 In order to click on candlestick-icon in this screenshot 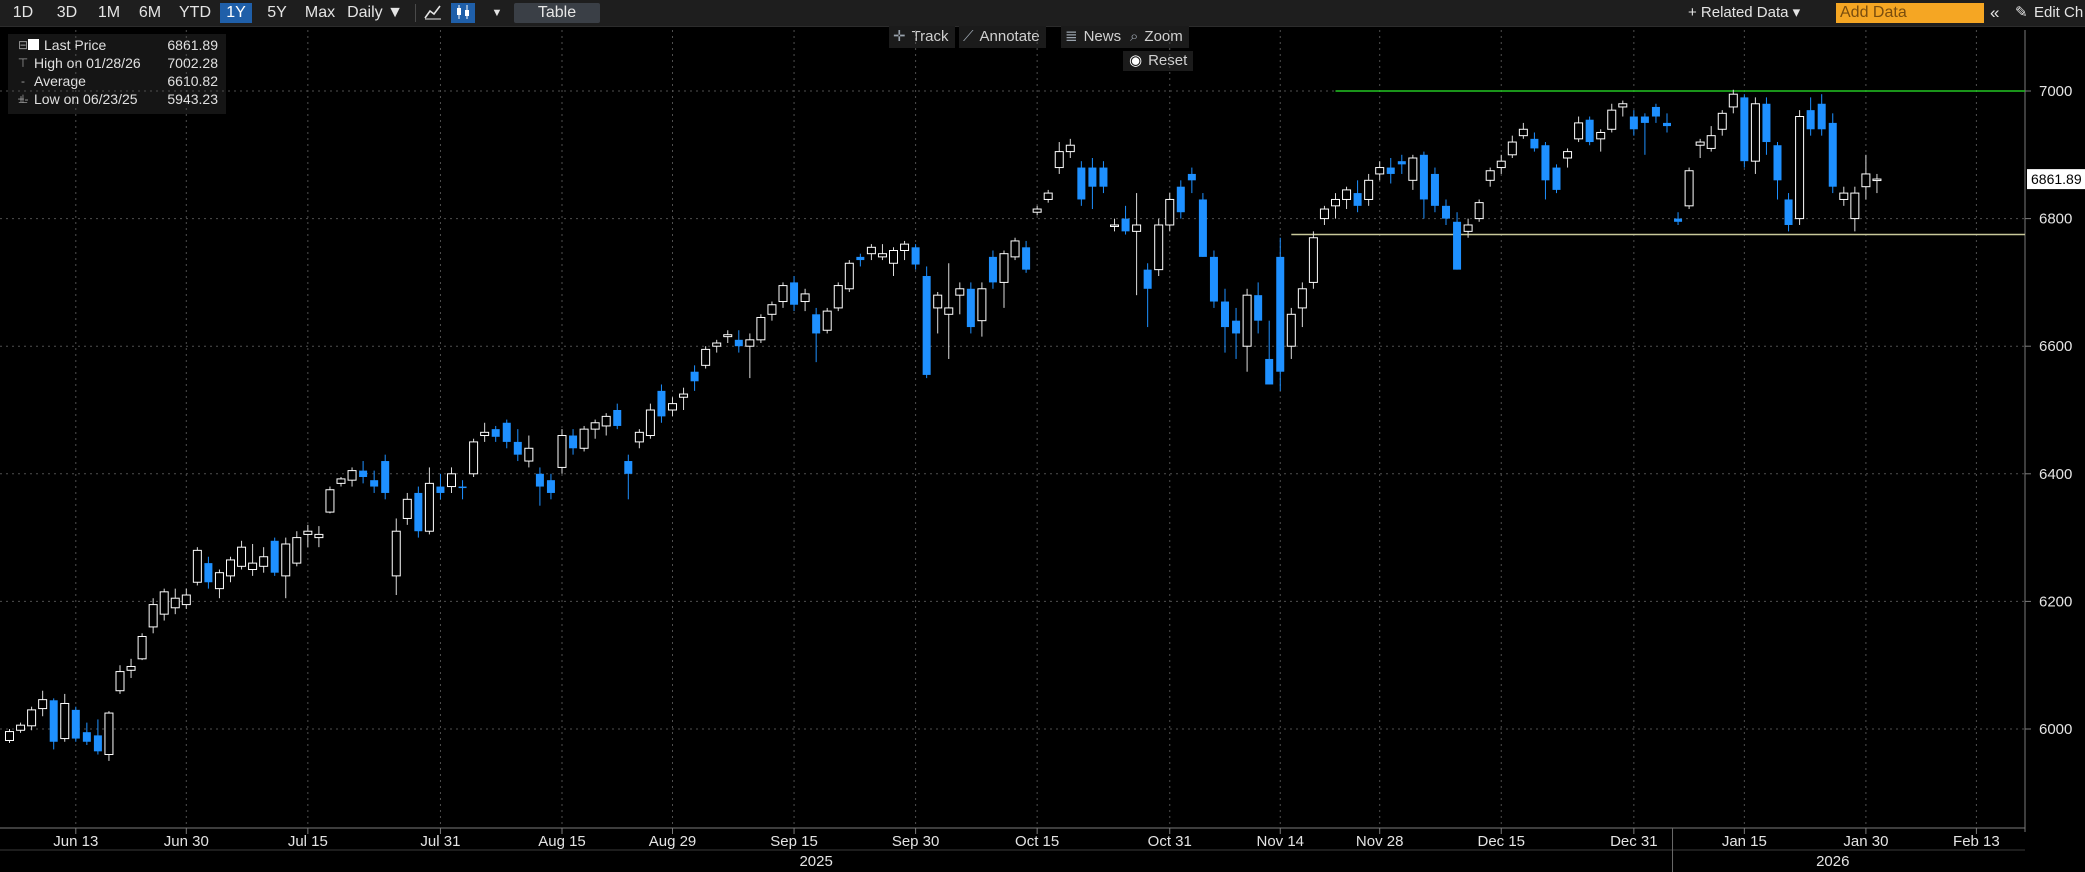, I will do `click(463, 13)`.